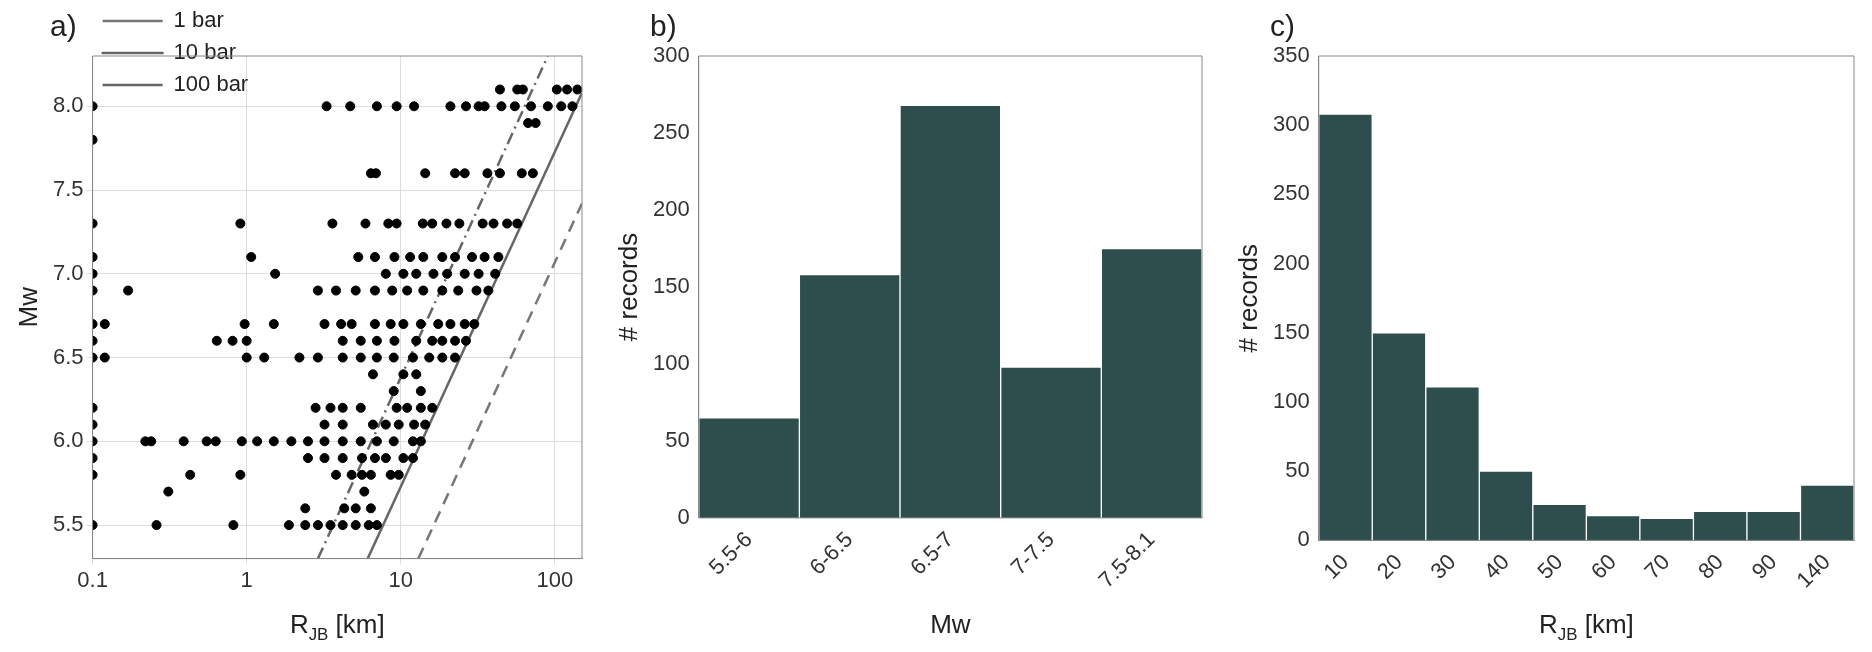 The image size is (1872, 652). Describe the element at coordinates (1389, 566) in the screenshot. I see `x-tick-label: 20` at that location.